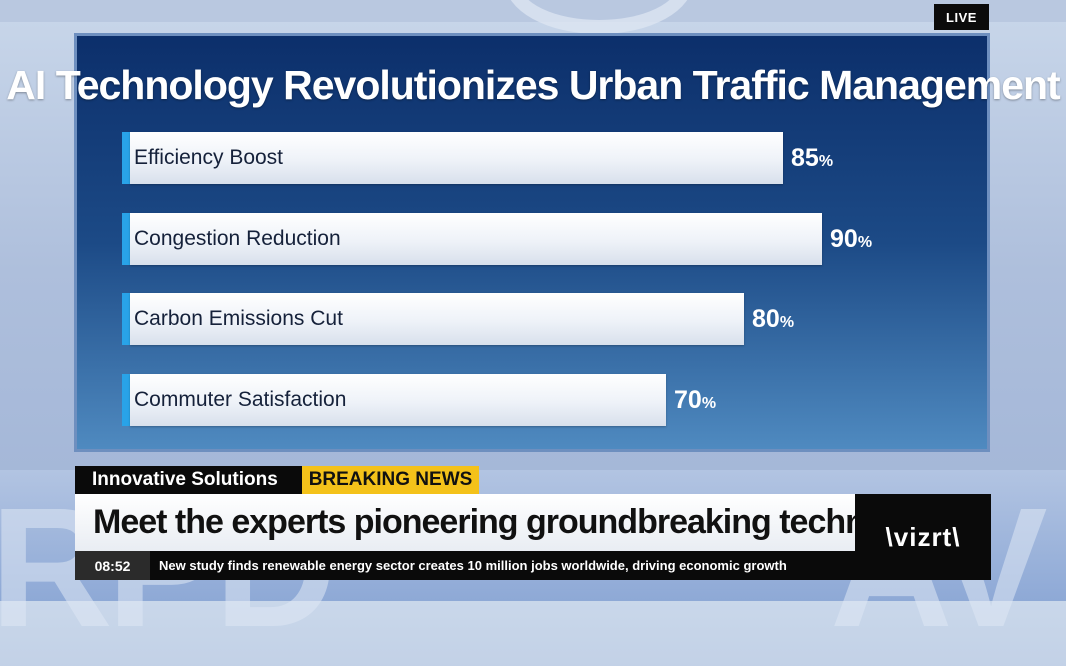  Describe the element at coordinates (805, 158) in the screenshot. I see `bar-value-number: 85` at that location.